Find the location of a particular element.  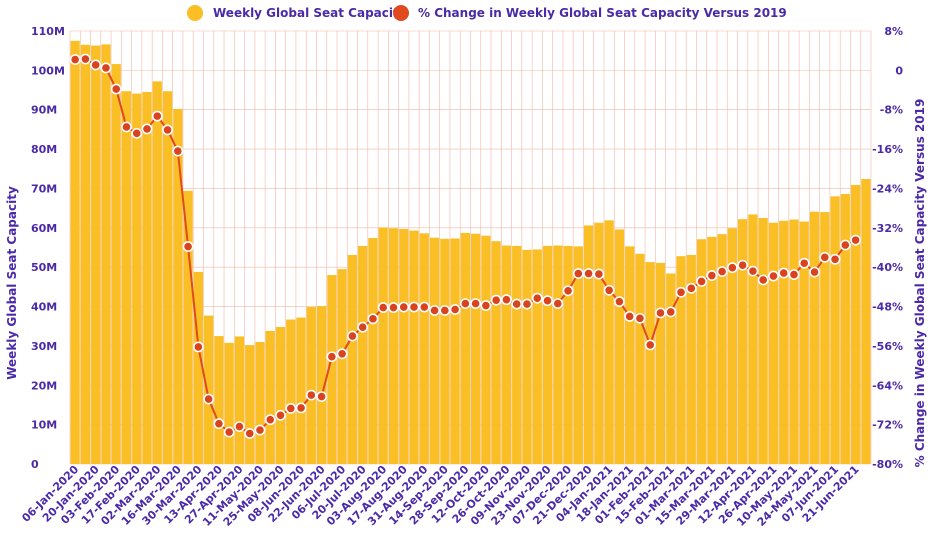

y-tick-label: 10M is located at coordinates (44, 425).